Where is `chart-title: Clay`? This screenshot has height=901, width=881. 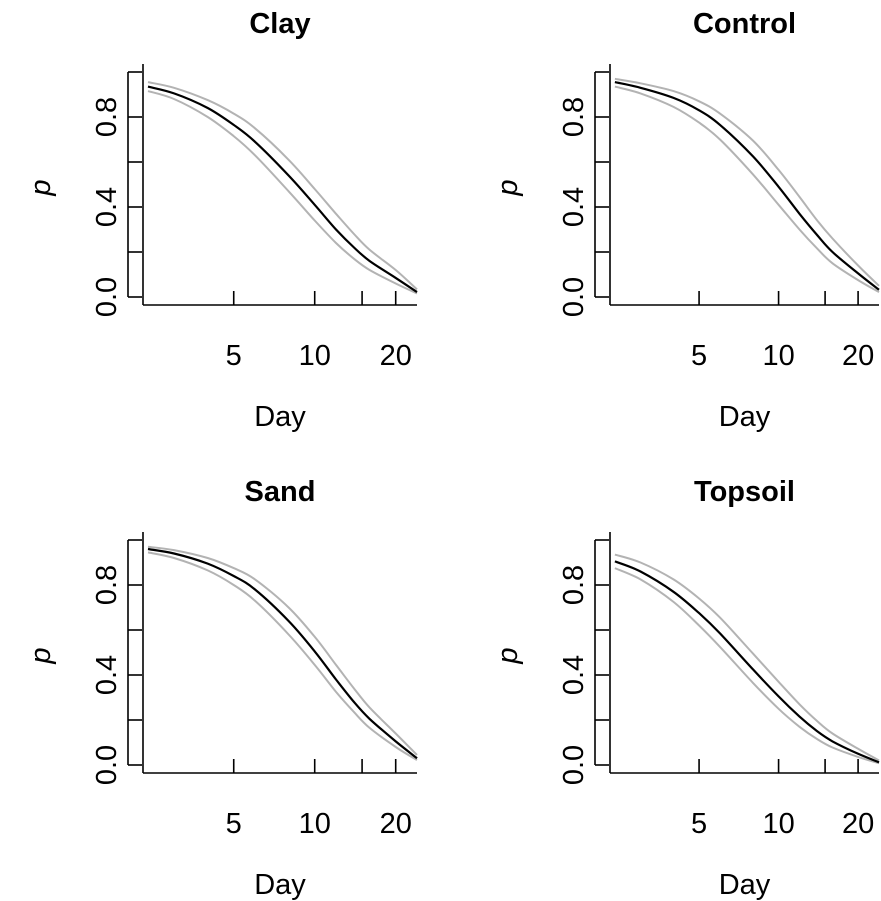 chart-title: Clay is located at coordinates (279, 24).